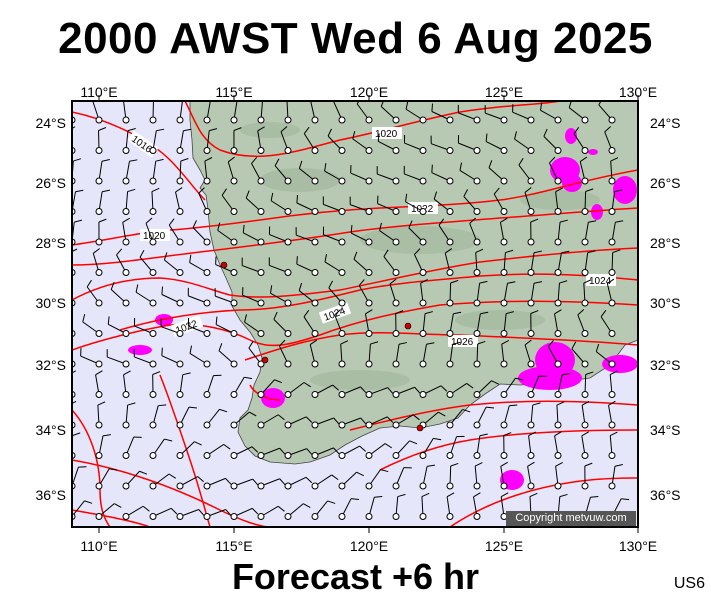 The width and height of the screenshot is (711, 605). I want to click on lat-label: 28°S, so click(665, 243).